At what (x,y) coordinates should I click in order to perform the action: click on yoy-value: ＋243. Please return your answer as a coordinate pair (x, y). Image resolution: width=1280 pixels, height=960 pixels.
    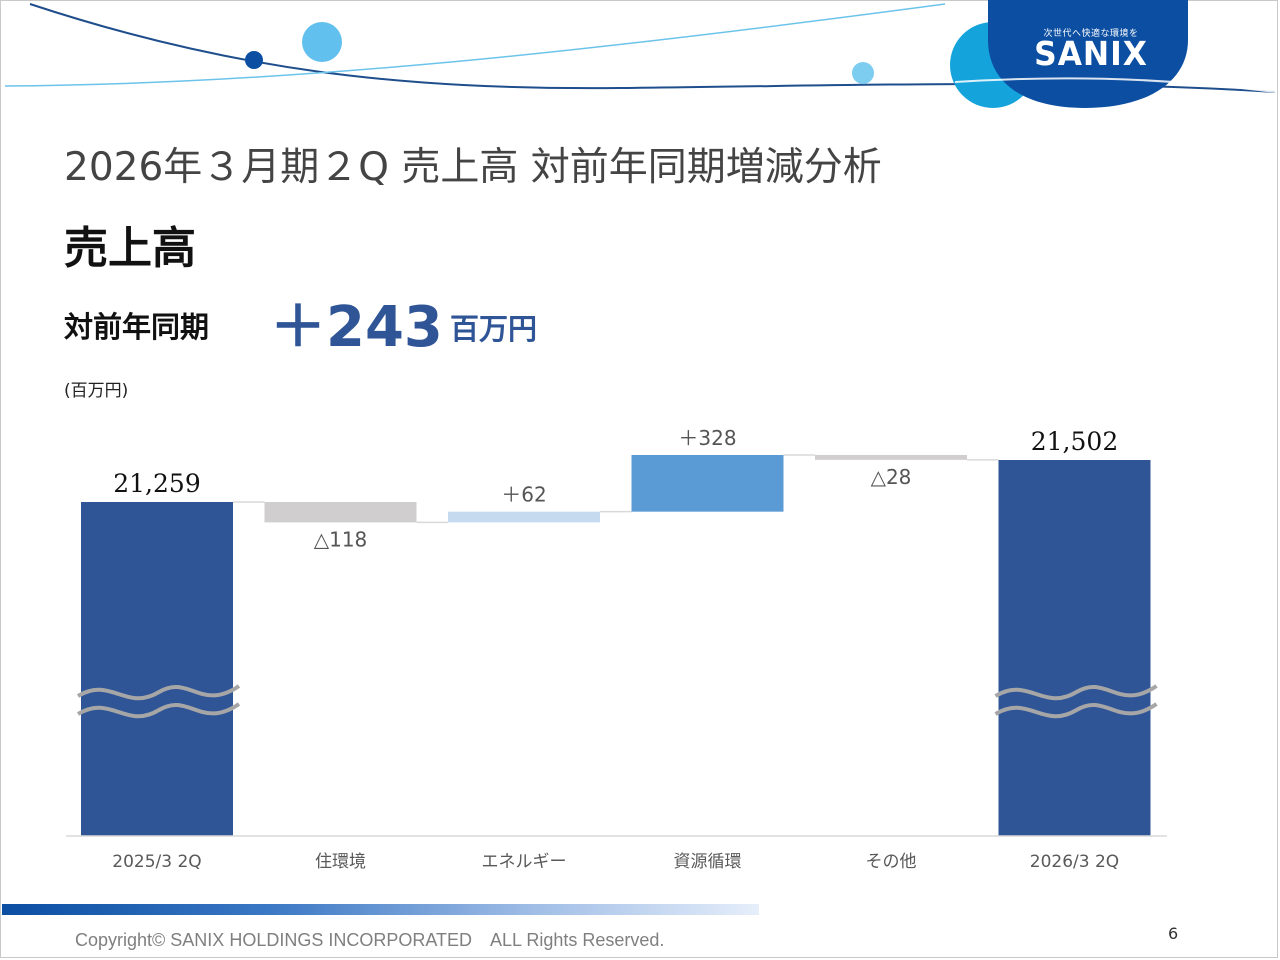
    Looking at the image, I should click on (356, 327).